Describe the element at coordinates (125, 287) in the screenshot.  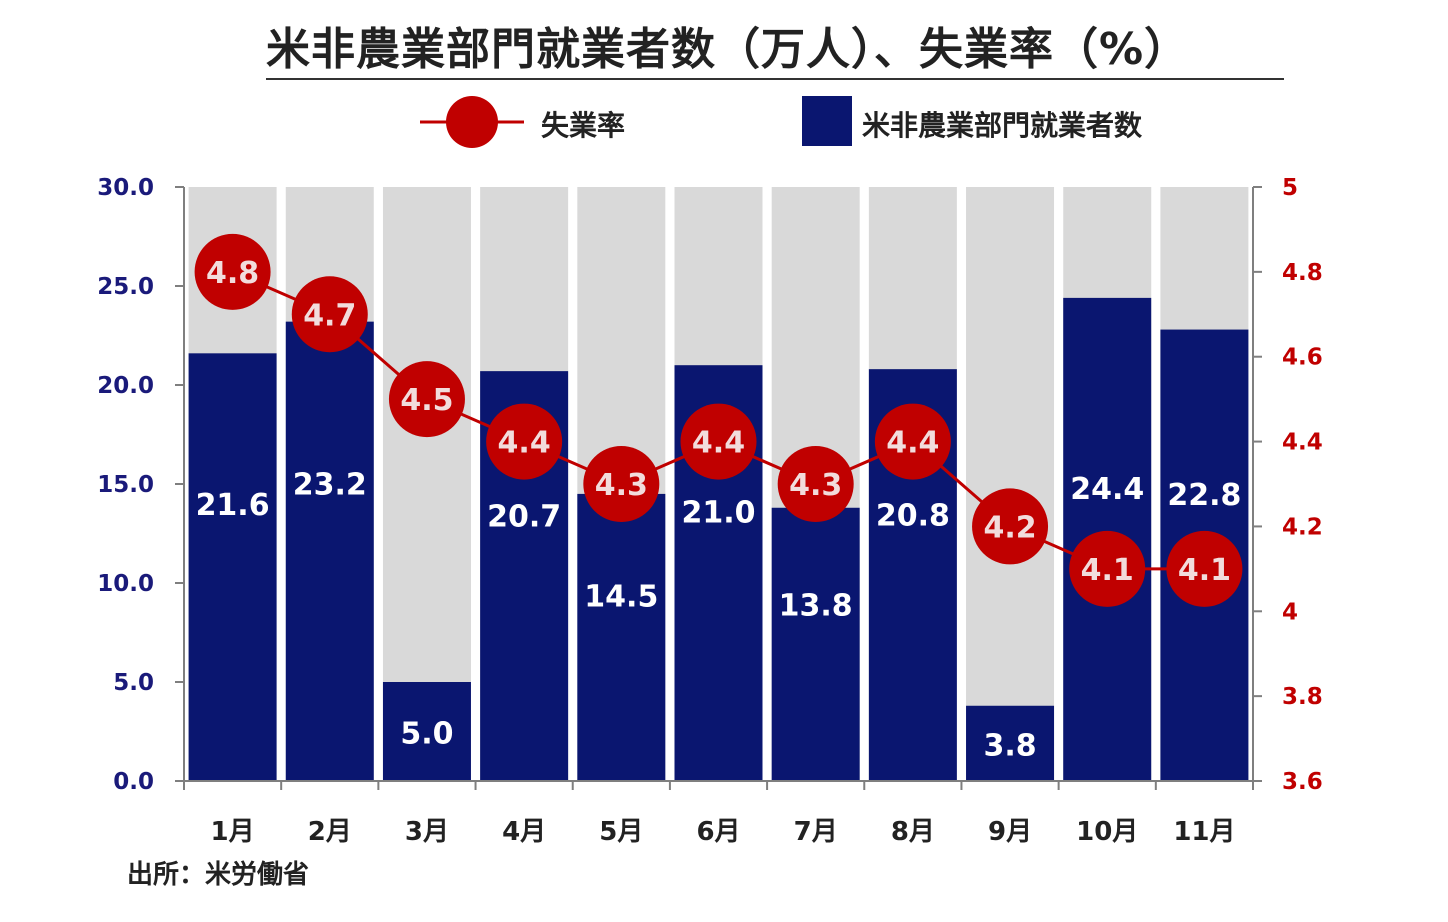
I see `left-tick-label: 25.0` at that location.